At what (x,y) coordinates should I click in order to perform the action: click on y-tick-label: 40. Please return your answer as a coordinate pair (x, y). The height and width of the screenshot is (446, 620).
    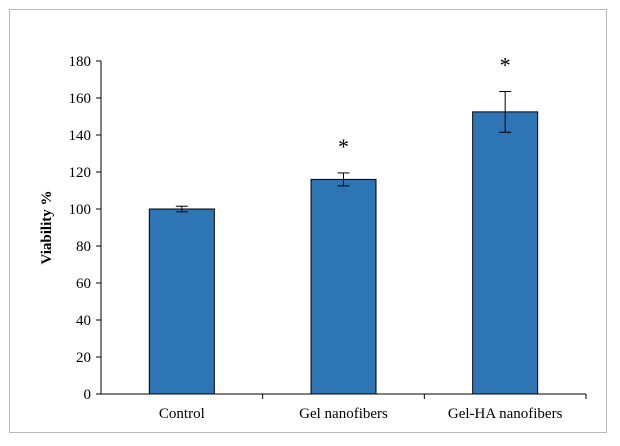
    Looking at the image, I should click on (83, 321).